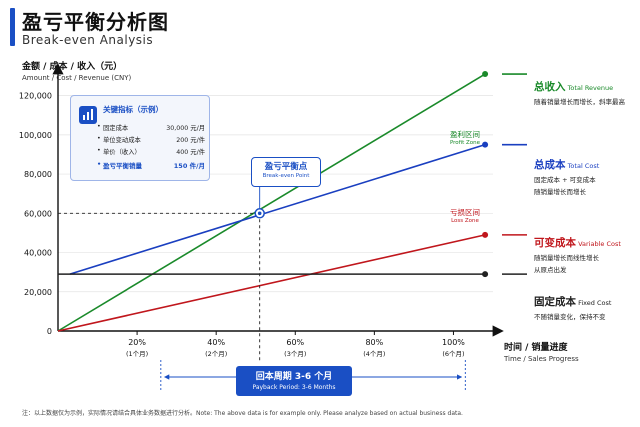 Image resolution: width=640 pixels, height=427 pixels. What do you see at coordinates (137, 354) in the screenshot?
I see `x-tick-sublabel: (1个月)` at bounding box center [137, 354].